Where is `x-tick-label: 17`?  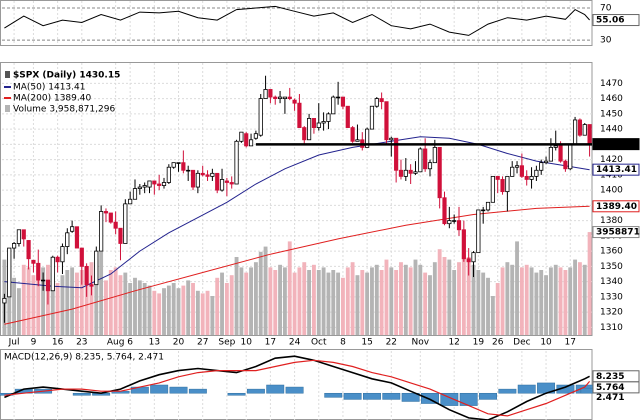
x-tick-label: 17 is located at coordinates (270, 343).